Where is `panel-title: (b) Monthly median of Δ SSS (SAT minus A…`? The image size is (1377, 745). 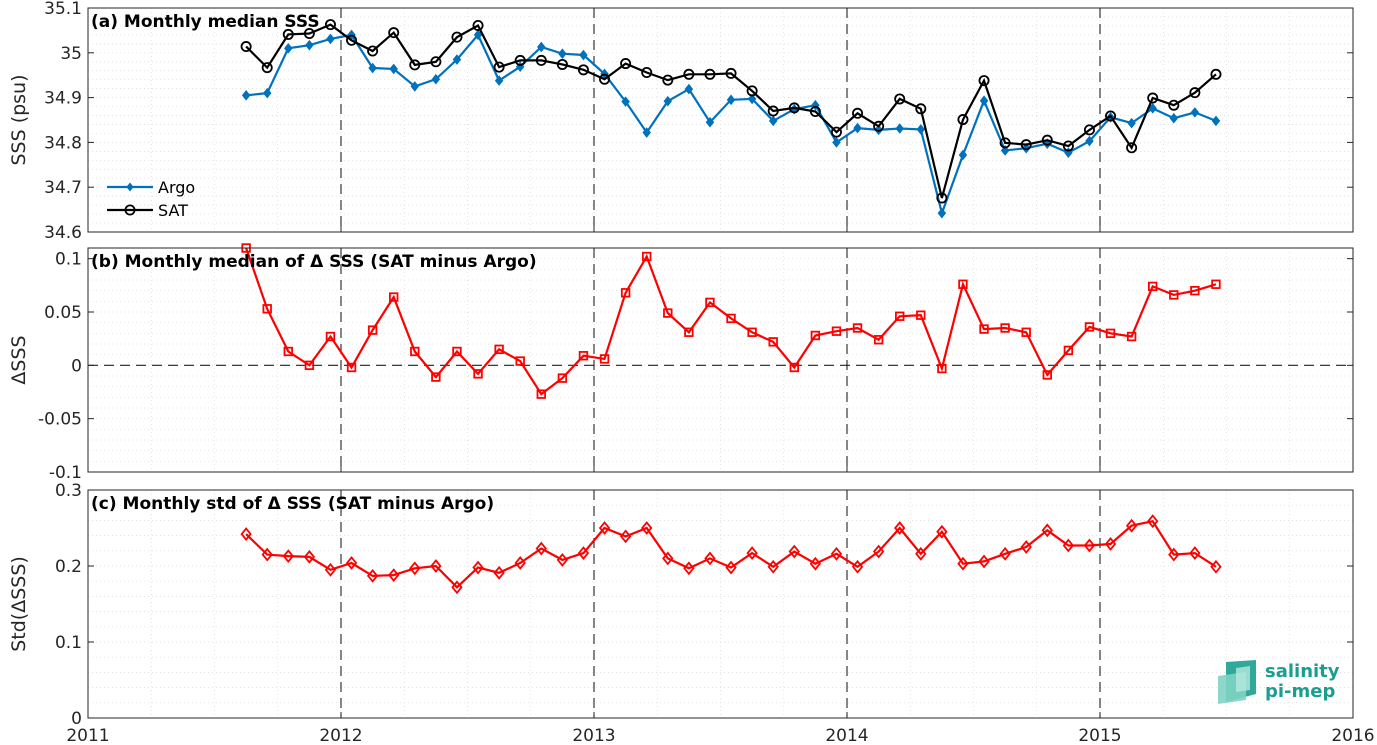 panel-title: (b) Monthly median of Δ SSS (SAT minus A… is located at coordinates (314, 262).